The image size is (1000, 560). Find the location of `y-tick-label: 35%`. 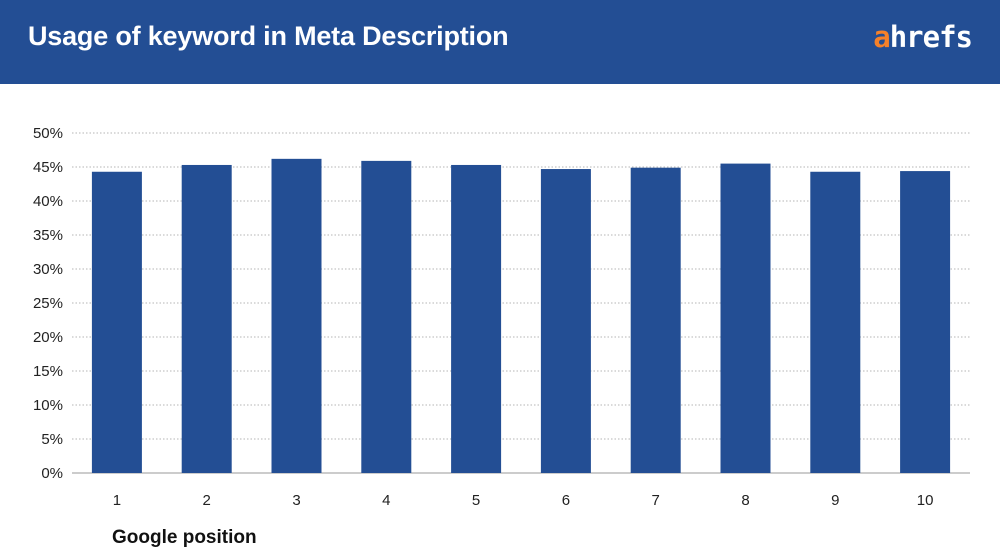

y-tick-label: 35% is located at coordinates (48, 235).